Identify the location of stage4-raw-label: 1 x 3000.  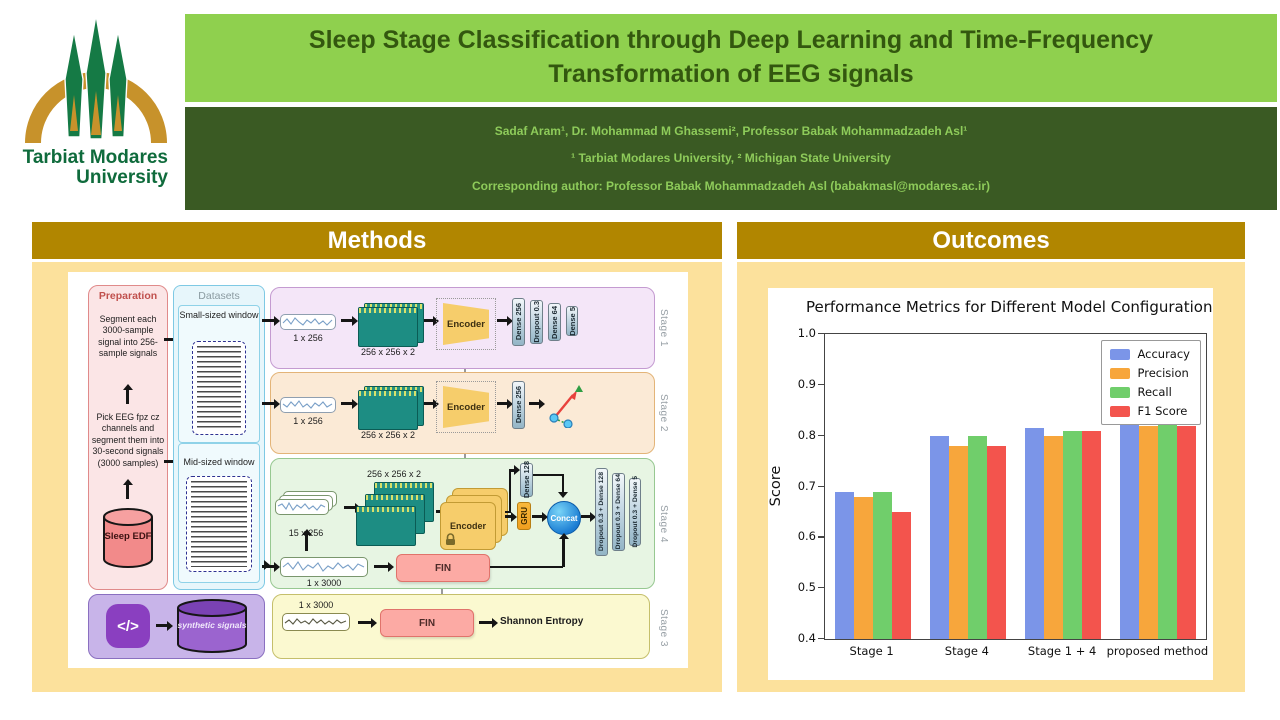
(324, 583).